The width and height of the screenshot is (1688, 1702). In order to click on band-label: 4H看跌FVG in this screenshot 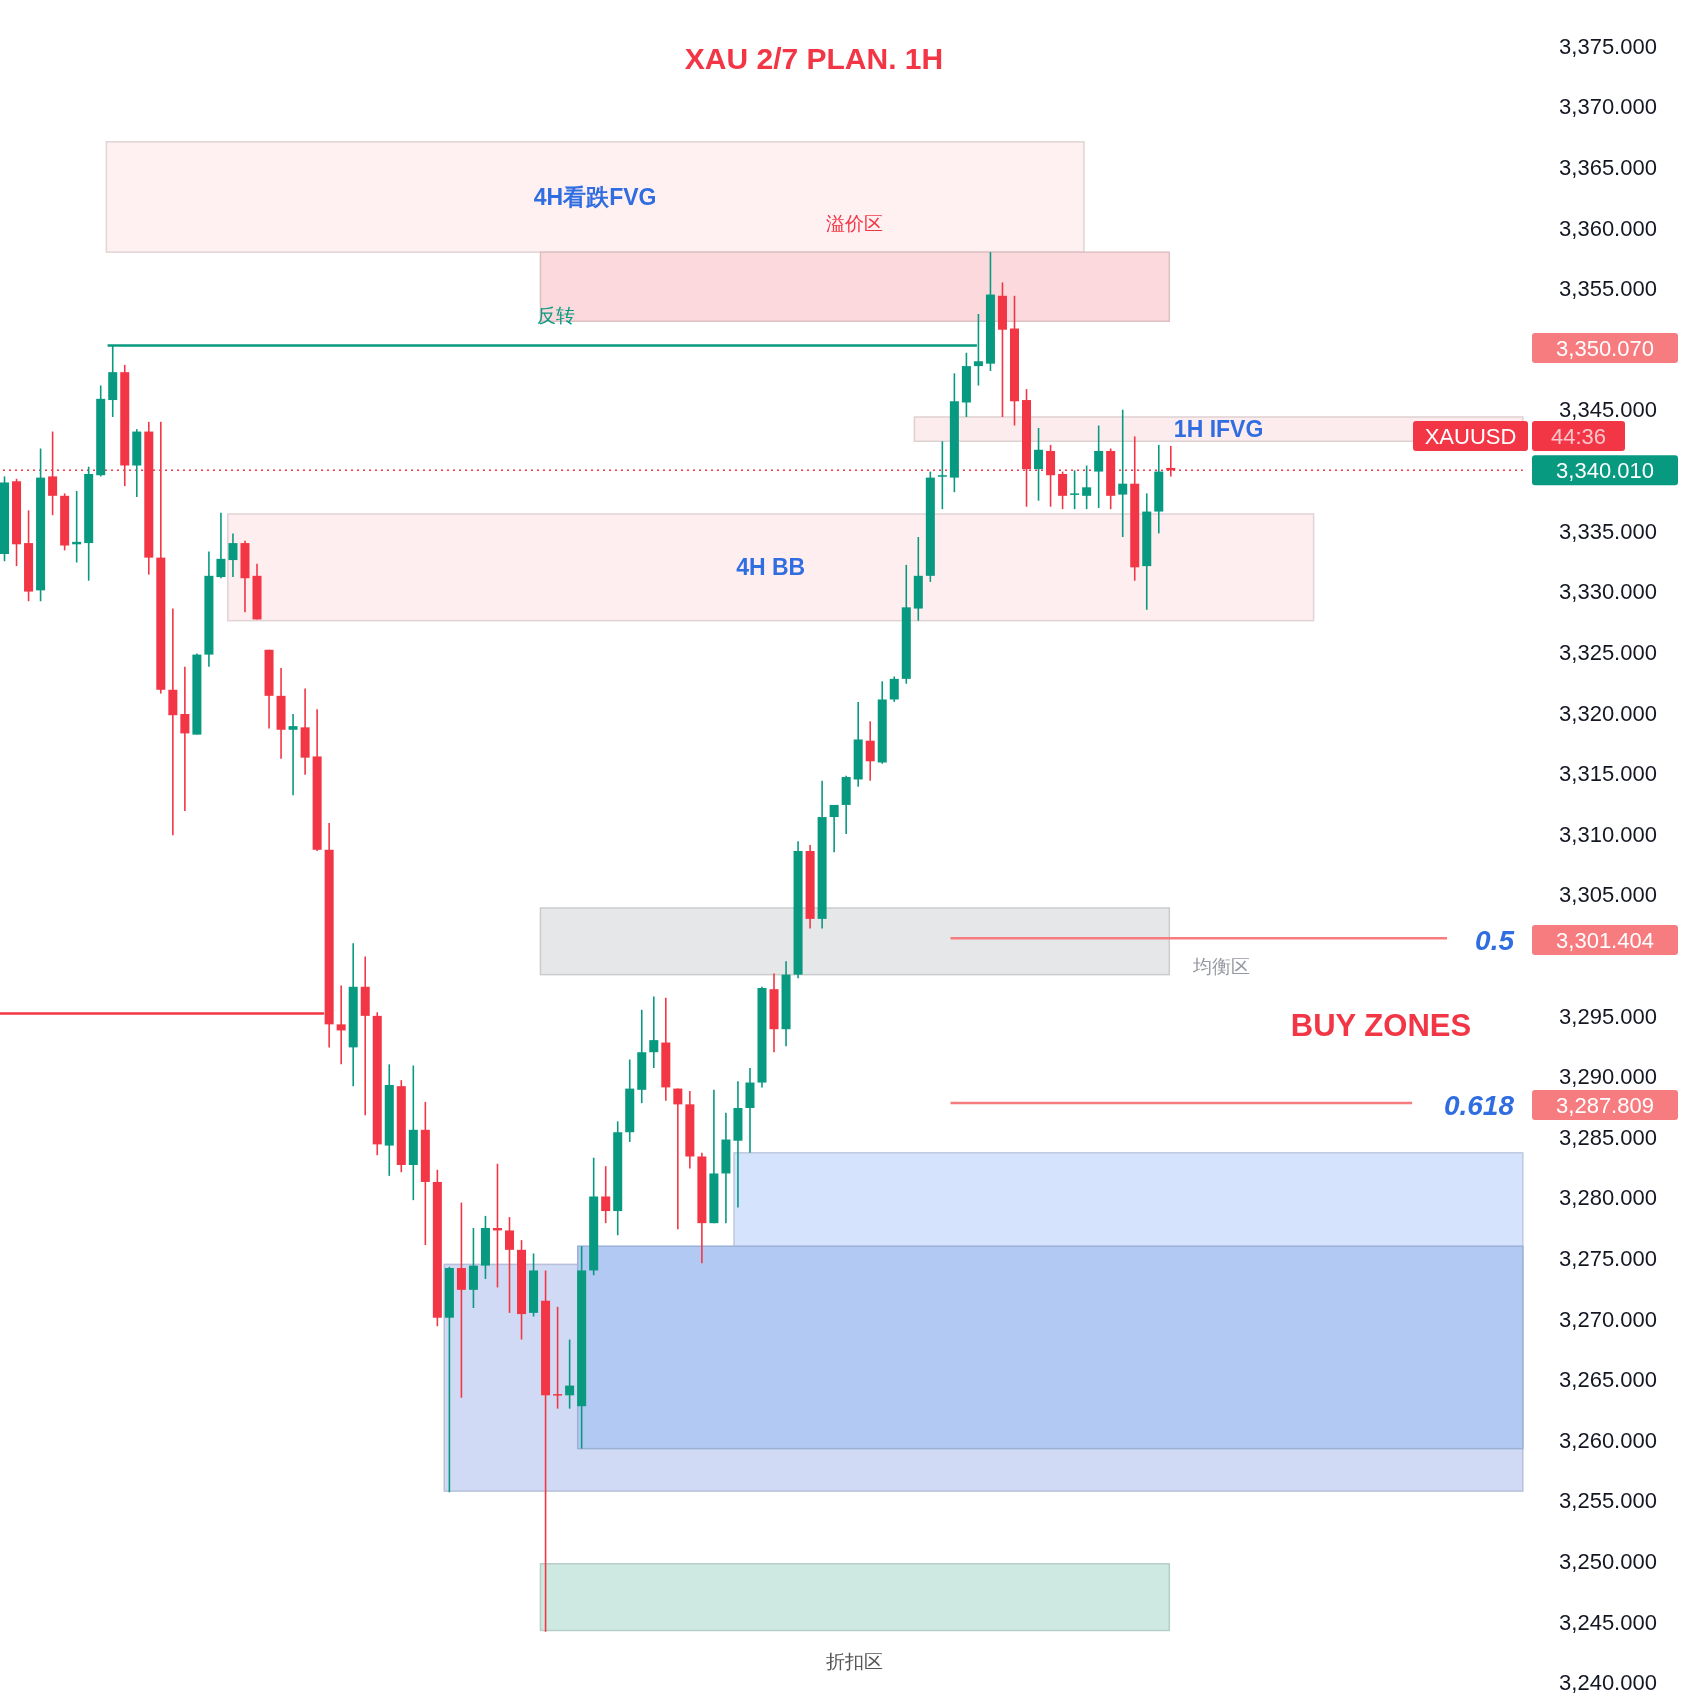, I will do `click(595, 197)`.